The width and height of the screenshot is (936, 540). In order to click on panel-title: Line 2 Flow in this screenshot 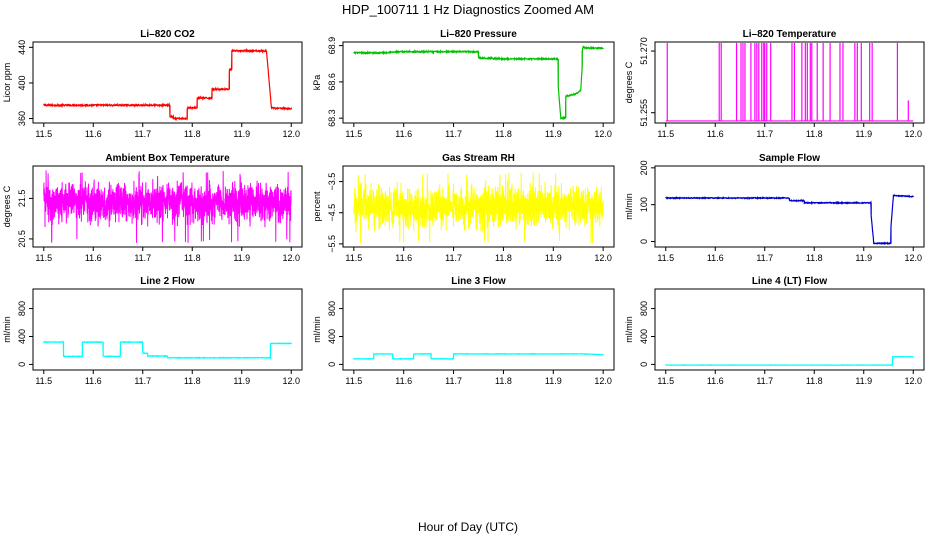, I will do `click(167, 281)`.